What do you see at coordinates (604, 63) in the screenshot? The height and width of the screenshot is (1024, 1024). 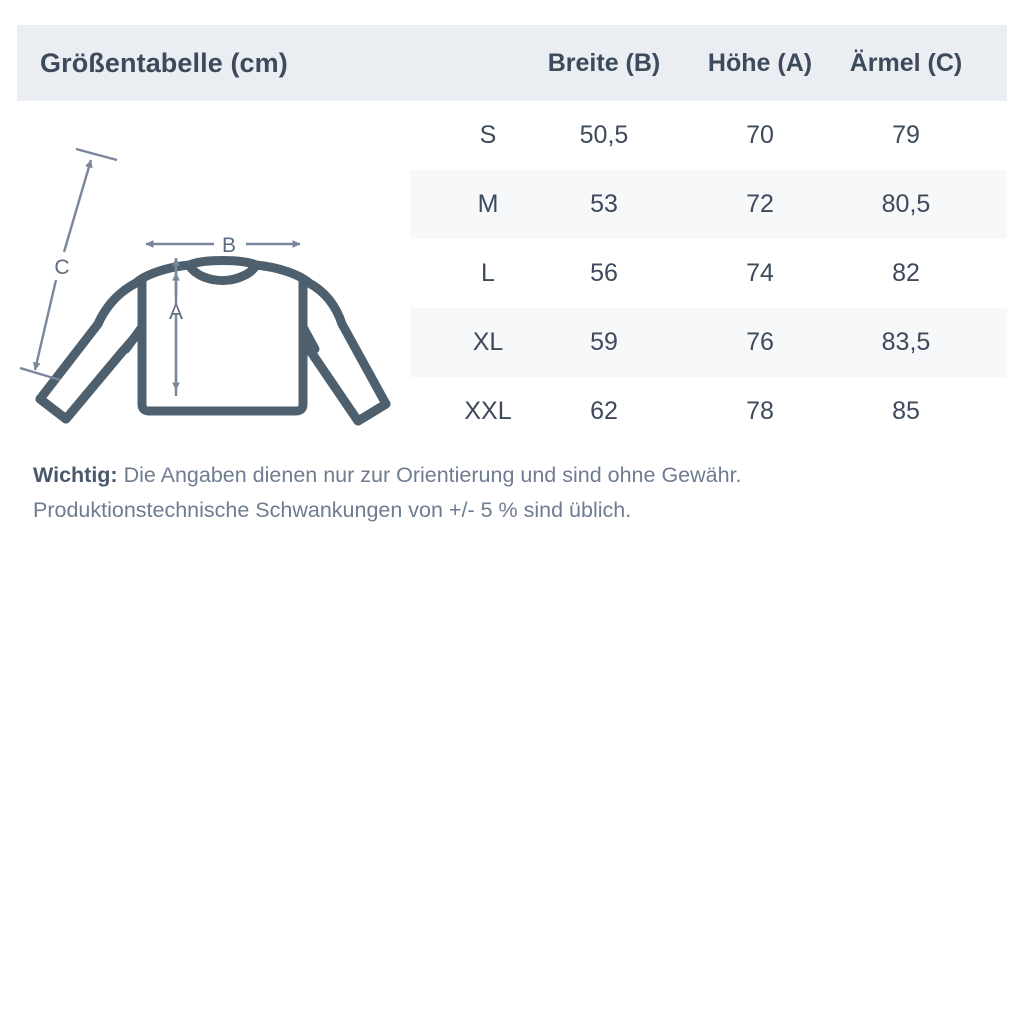 I see `column-header-width: Breite (B)` at bounding box center [604, 63].